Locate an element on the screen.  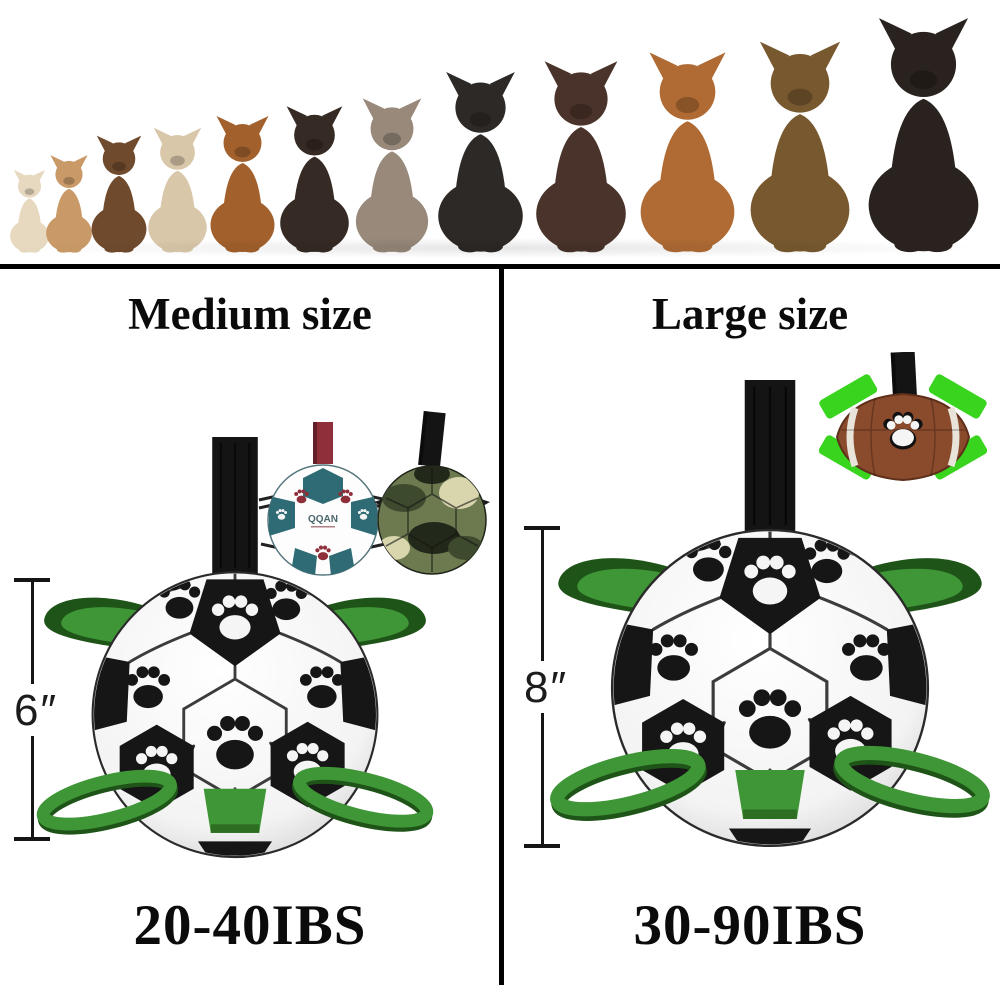
dog-vizsla is located at coordinates (687, 150).